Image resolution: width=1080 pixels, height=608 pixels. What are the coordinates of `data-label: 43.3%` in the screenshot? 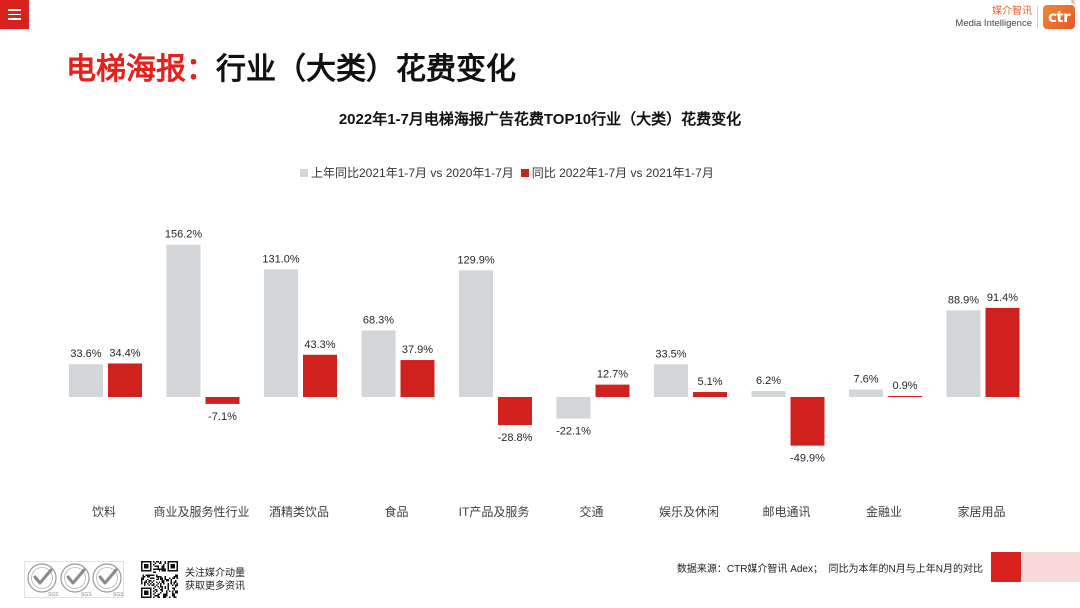 It's located at (319, 345).